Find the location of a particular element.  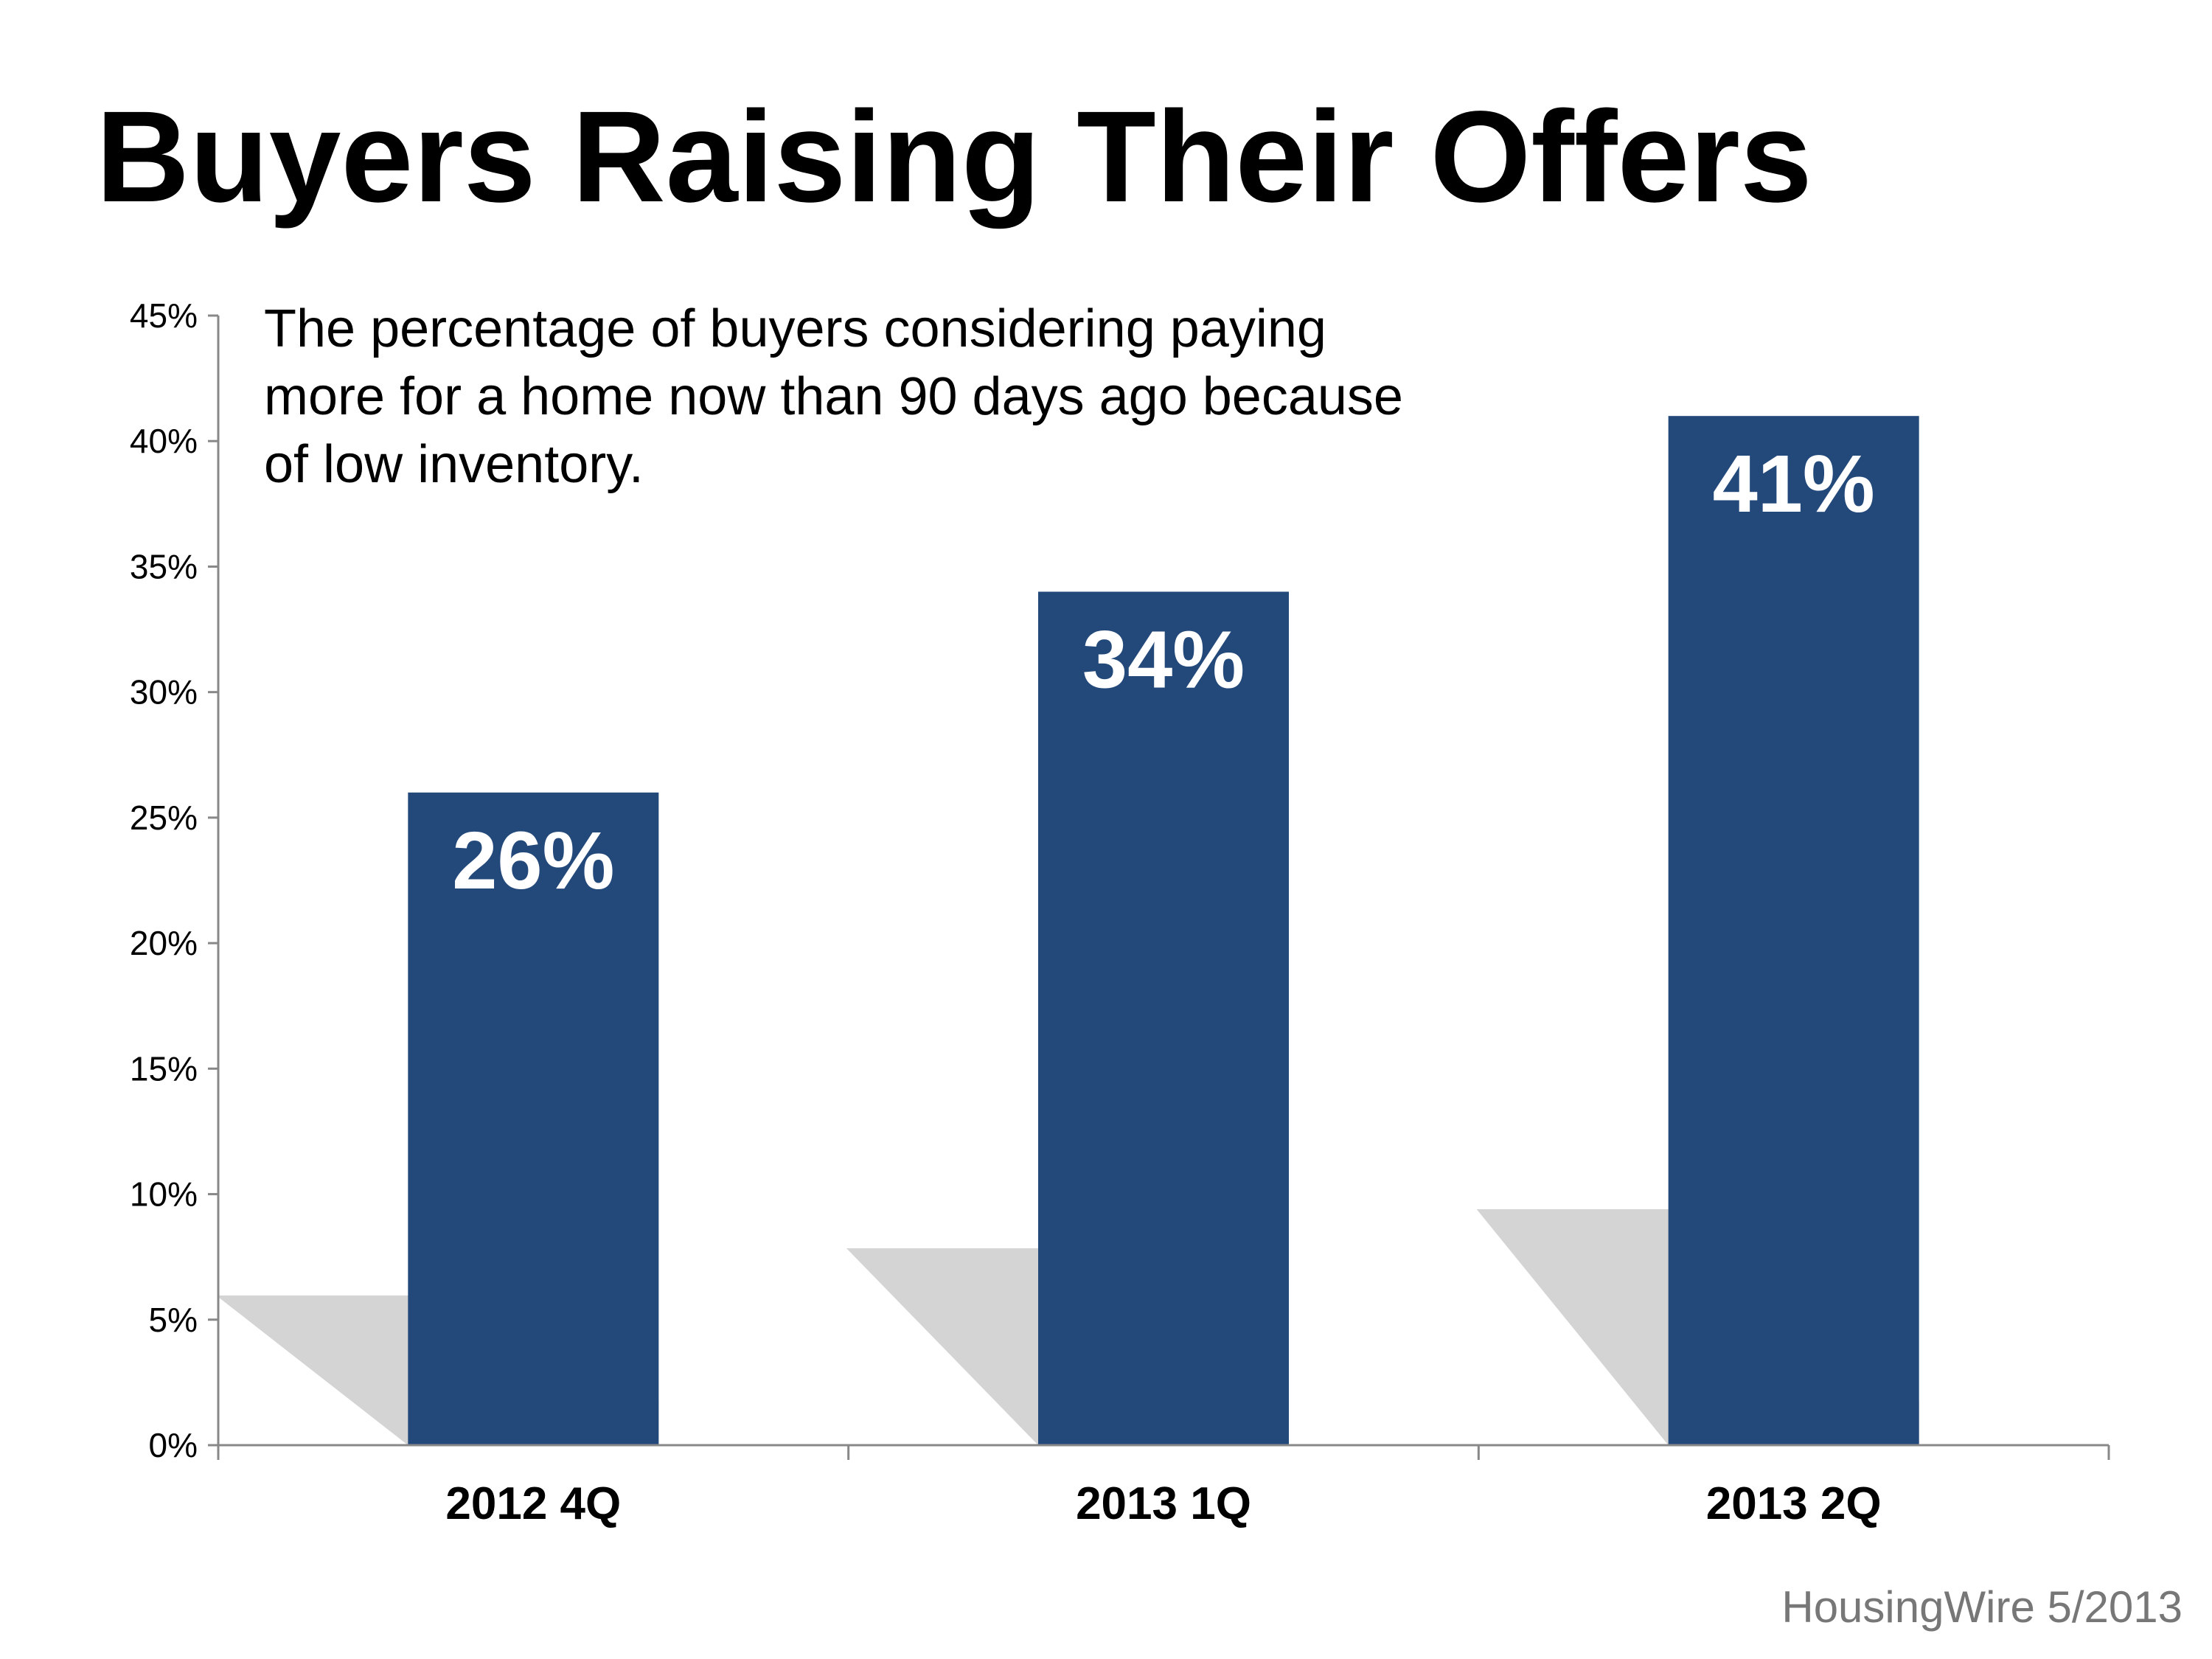

y-tick-label: 35% is located at coordinates (164, 566).